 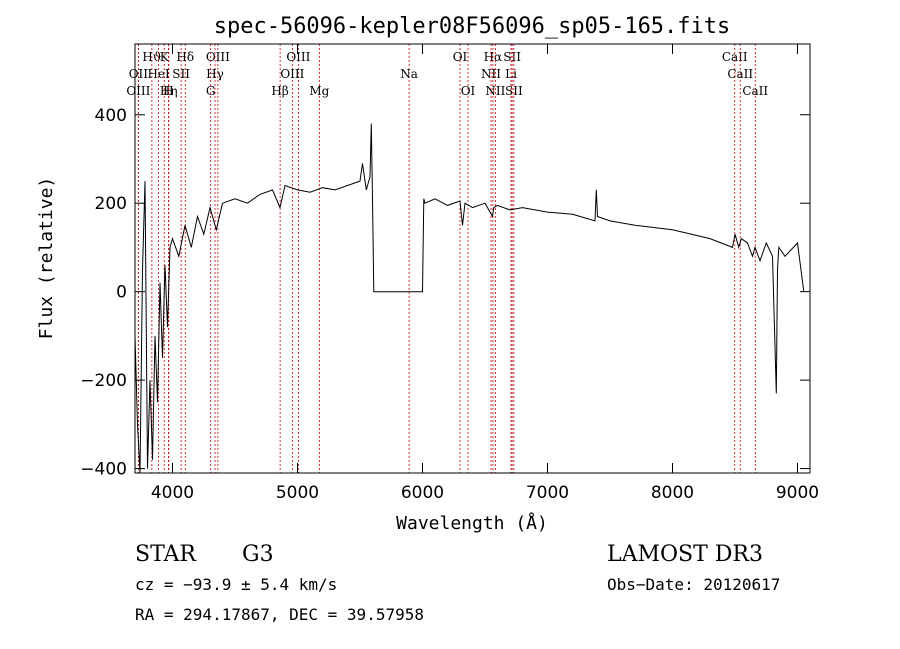 I want to click on y-tick-label: 200, so click(x=111, y=204).